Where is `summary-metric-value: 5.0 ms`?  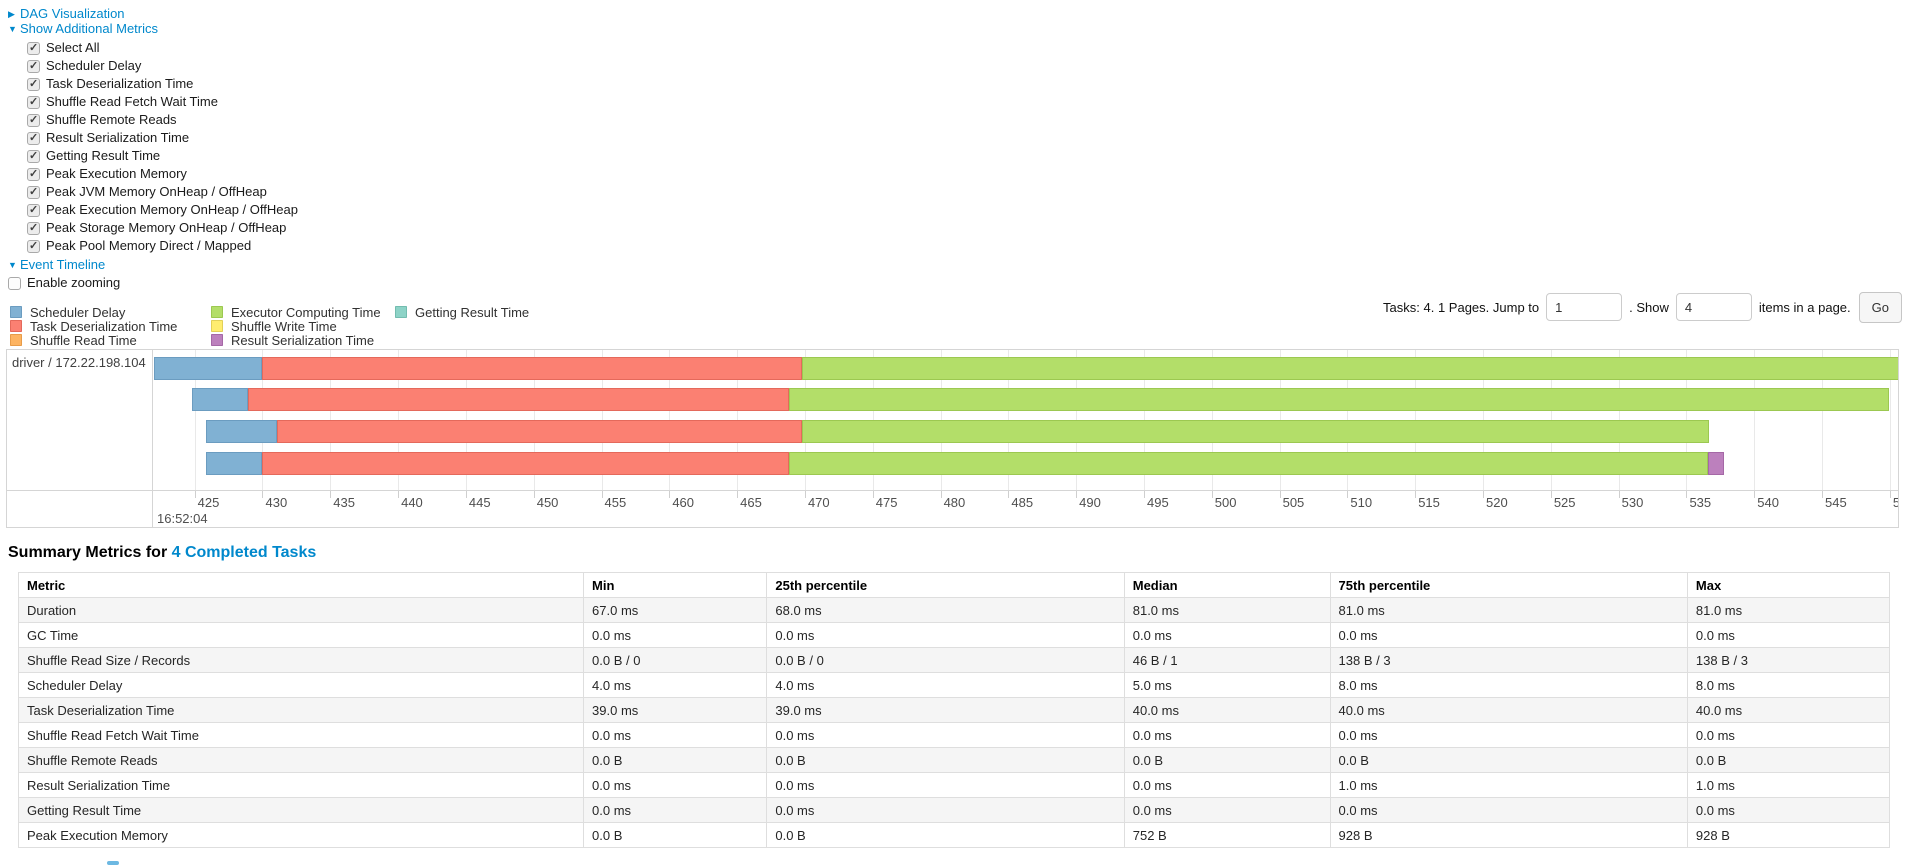
summary-metric-value: 5.0 ms is located at coordinates (1227, 685).